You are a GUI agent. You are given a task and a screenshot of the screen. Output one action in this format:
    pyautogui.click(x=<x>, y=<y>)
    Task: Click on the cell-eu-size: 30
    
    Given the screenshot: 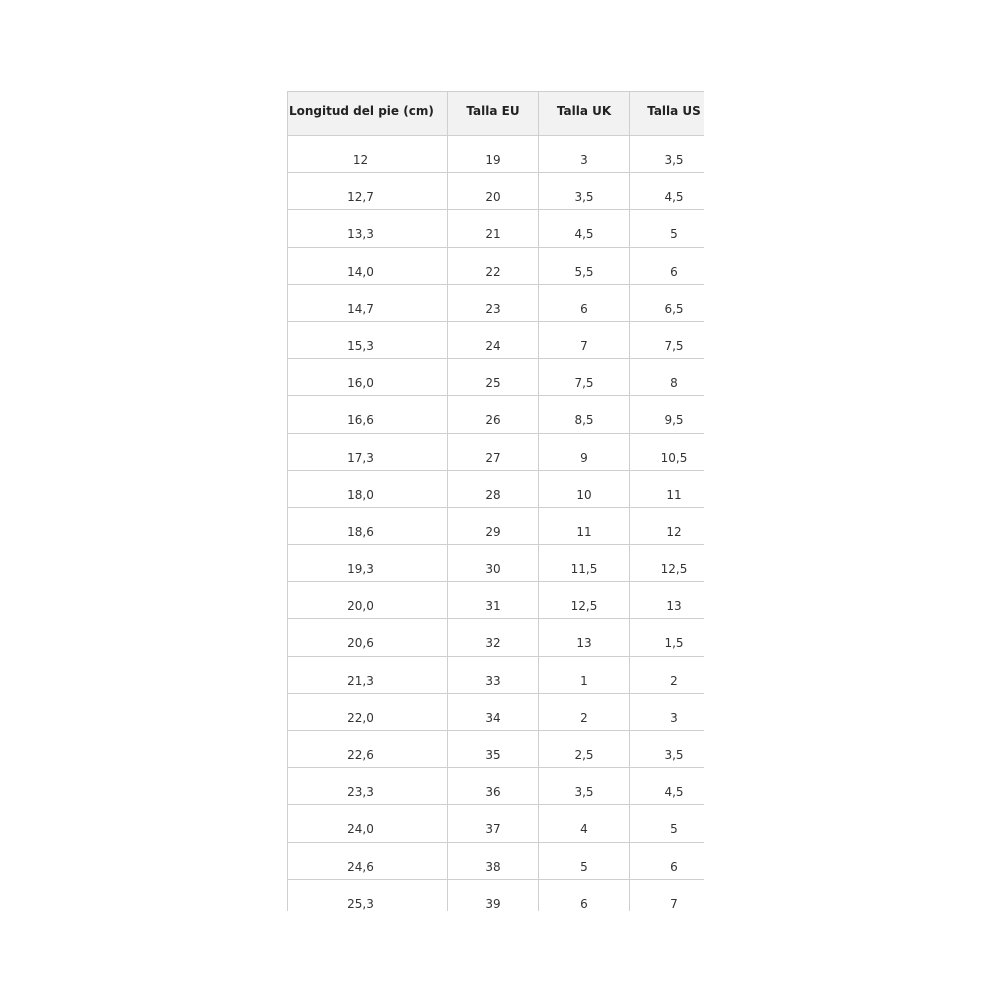 What is the action you would take?
    pyautogui.click(x=493, y=563)
    